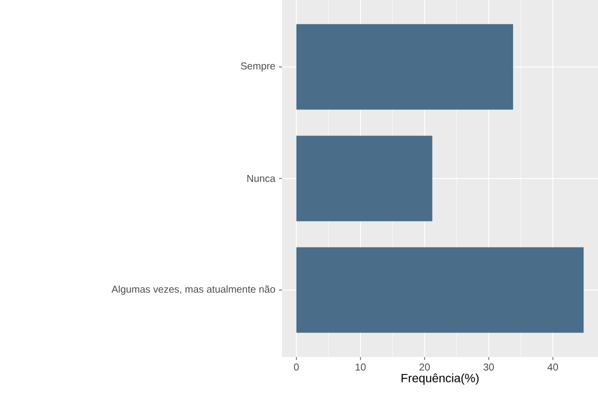 This screenshot has height=410, width=598. What do you see at coordinates (489, 367) in the screenshot?
I see `x-tick-label: 30` at bounding box center [489, 367].